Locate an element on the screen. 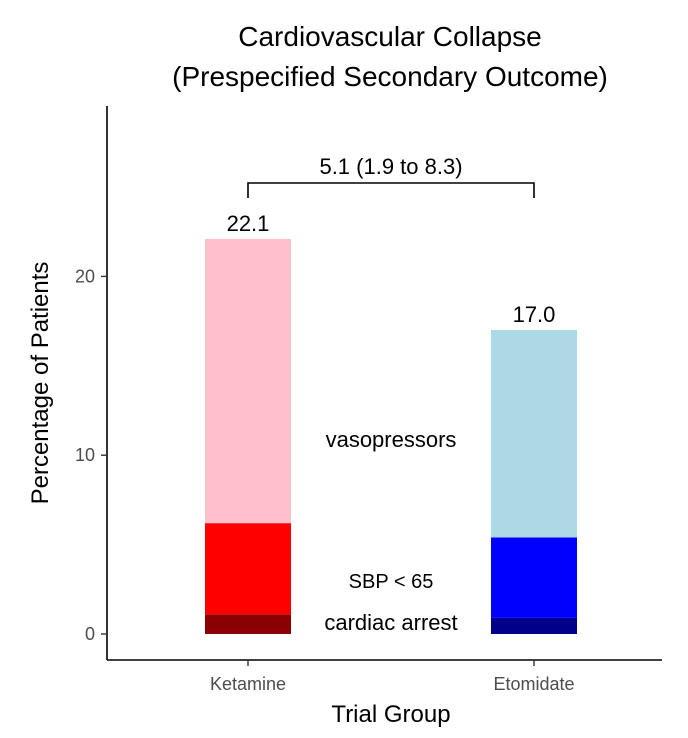  total-label-etomidate: 17.0 is located at coordinates (534, 314).